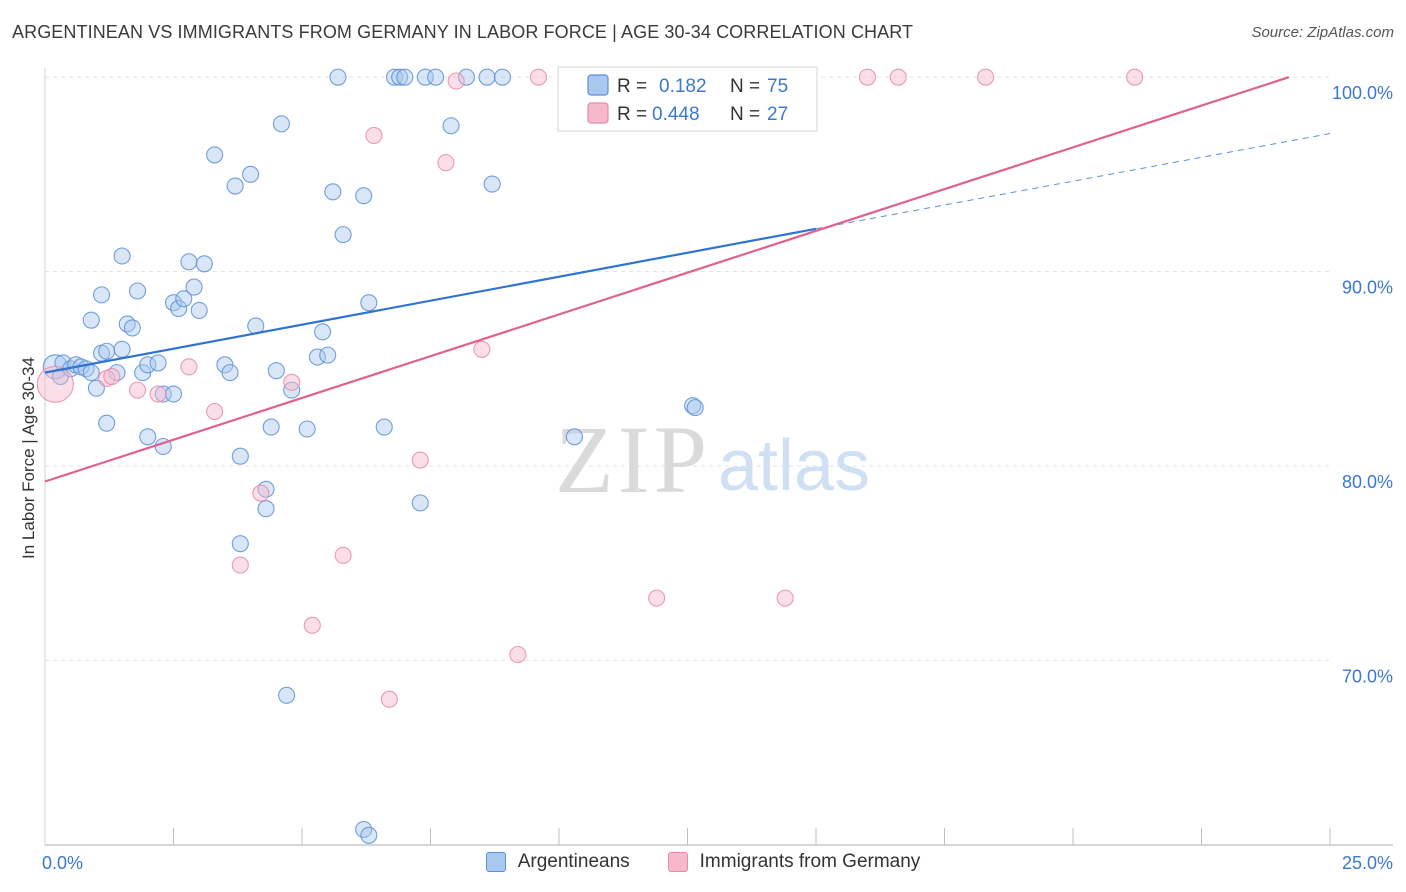  What do you see at coordinates (598, 85) in the screenshot?
I see `legend-swatch-argentineans` at bounding box center [598, 85].